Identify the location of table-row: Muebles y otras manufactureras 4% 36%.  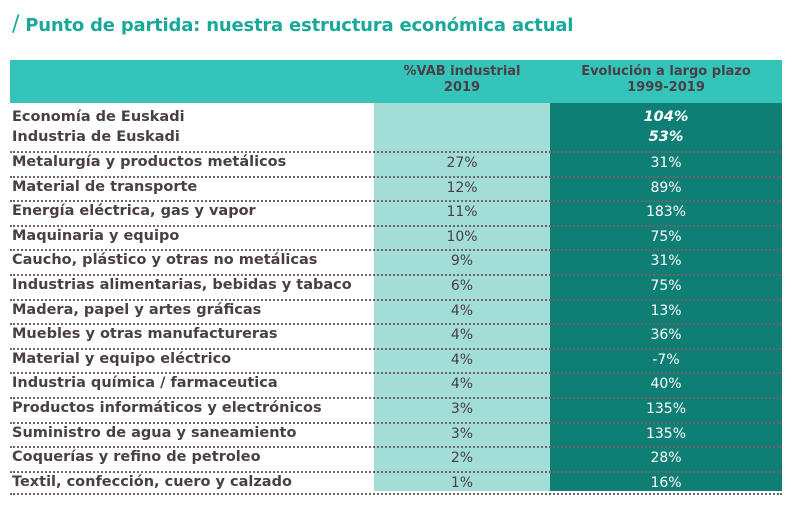
(396, 335).